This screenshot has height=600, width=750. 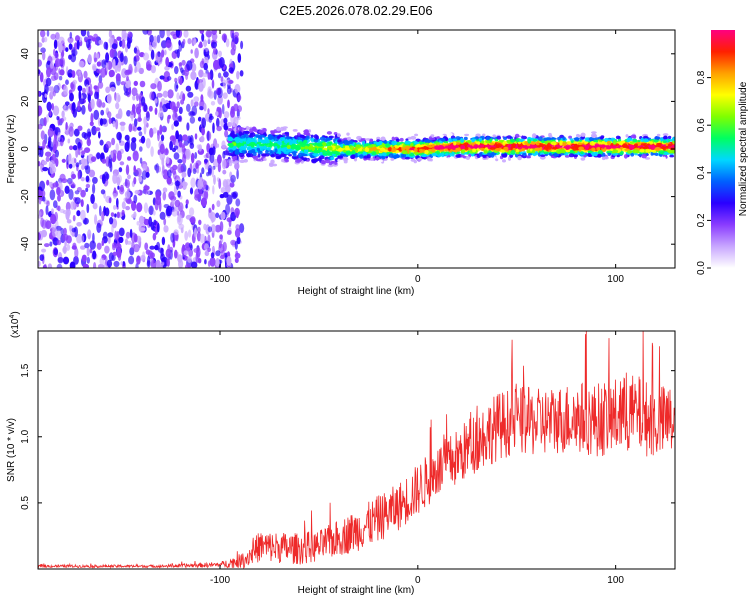 What do you see at coordinates (723, 149) in the screenshot?
I see `colorbar-gradient` at bounding box center [723, 149].